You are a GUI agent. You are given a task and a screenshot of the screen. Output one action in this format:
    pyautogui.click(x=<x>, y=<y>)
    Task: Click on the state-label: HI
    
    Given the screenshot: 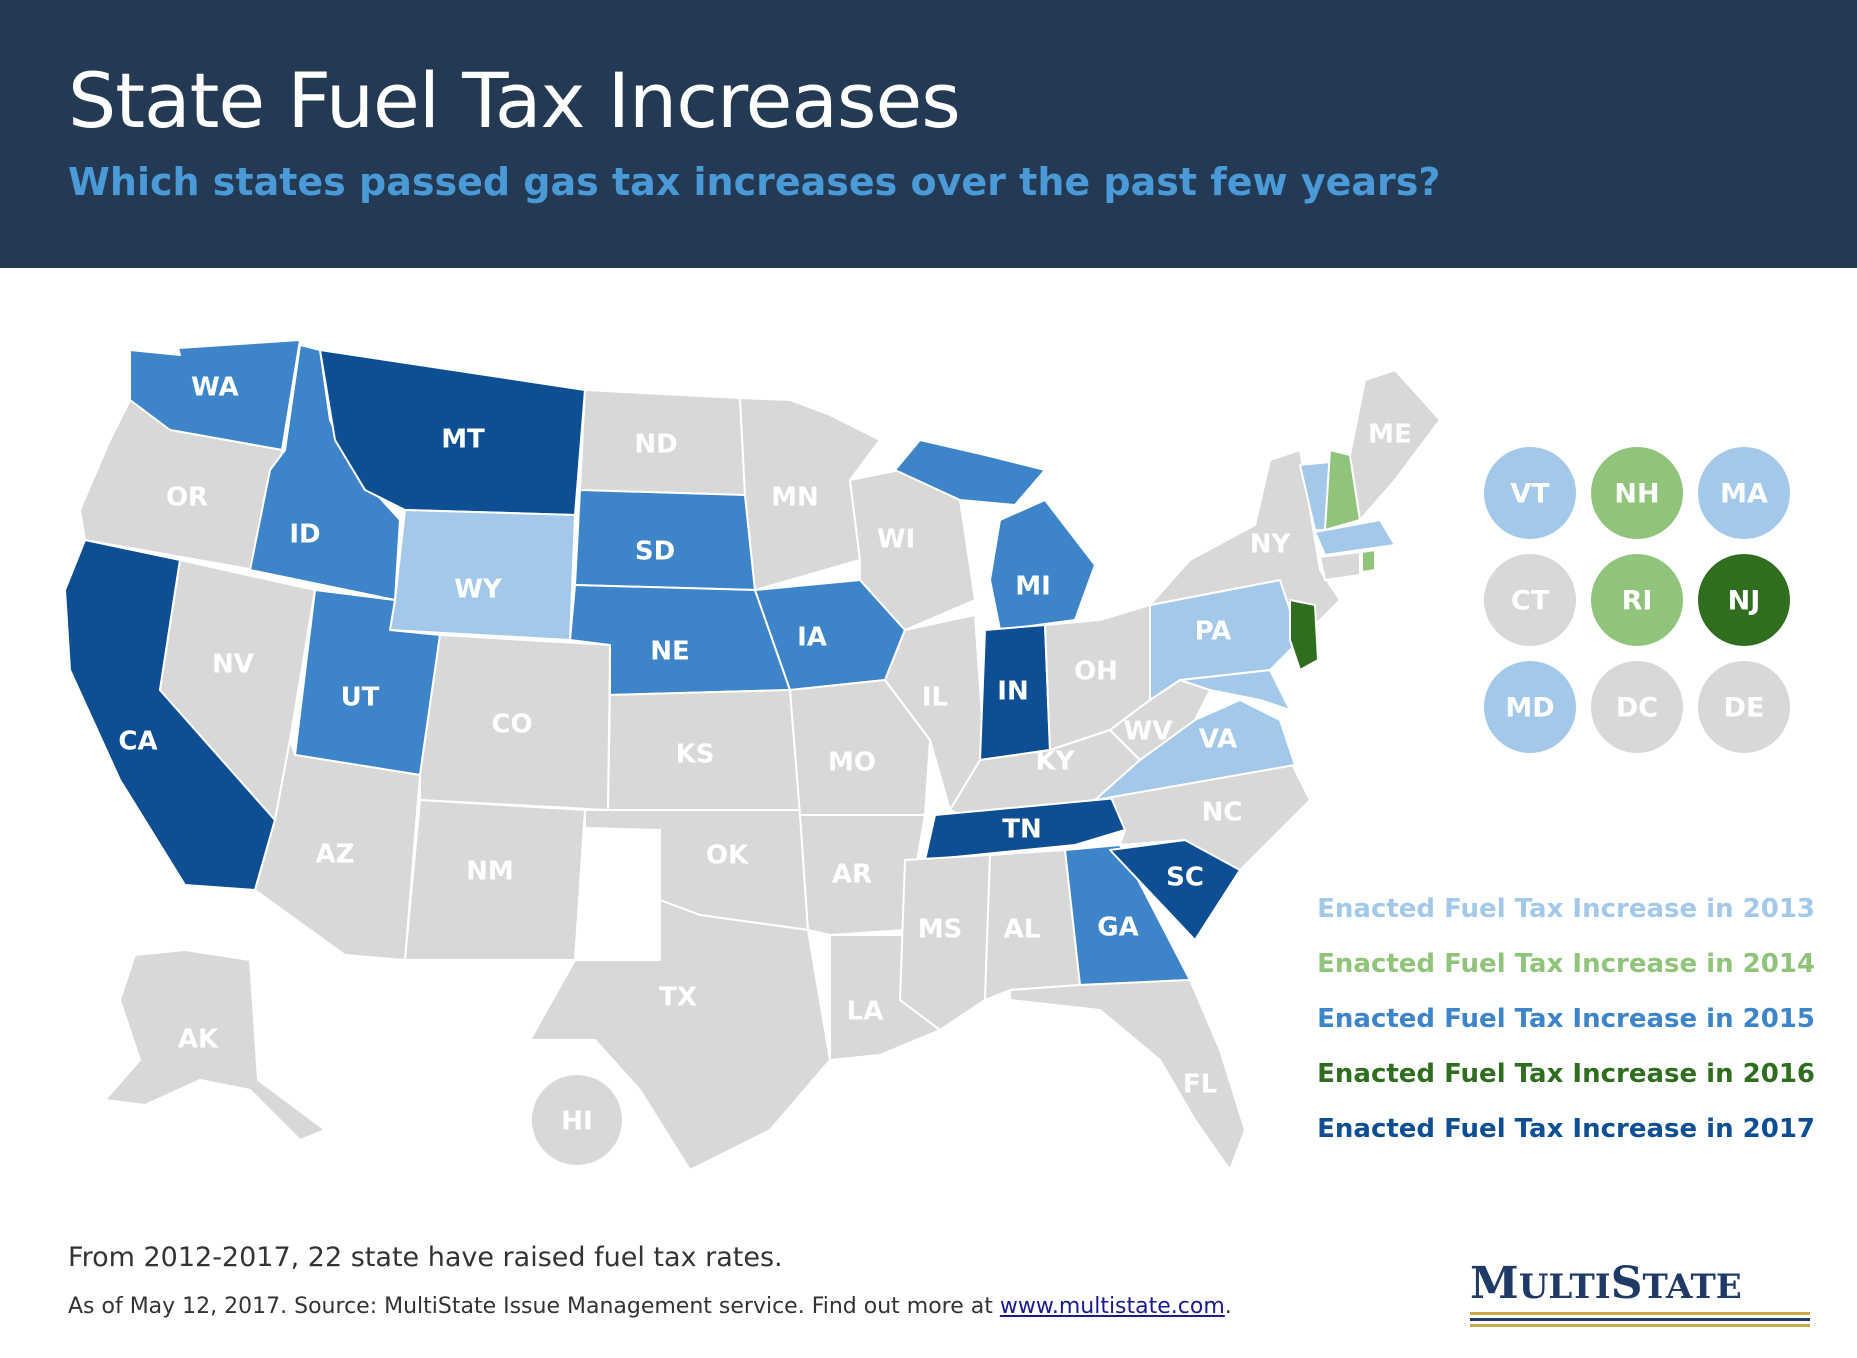 What is the action you would take?
    pyautogui.click(x=576, y=1122)
    